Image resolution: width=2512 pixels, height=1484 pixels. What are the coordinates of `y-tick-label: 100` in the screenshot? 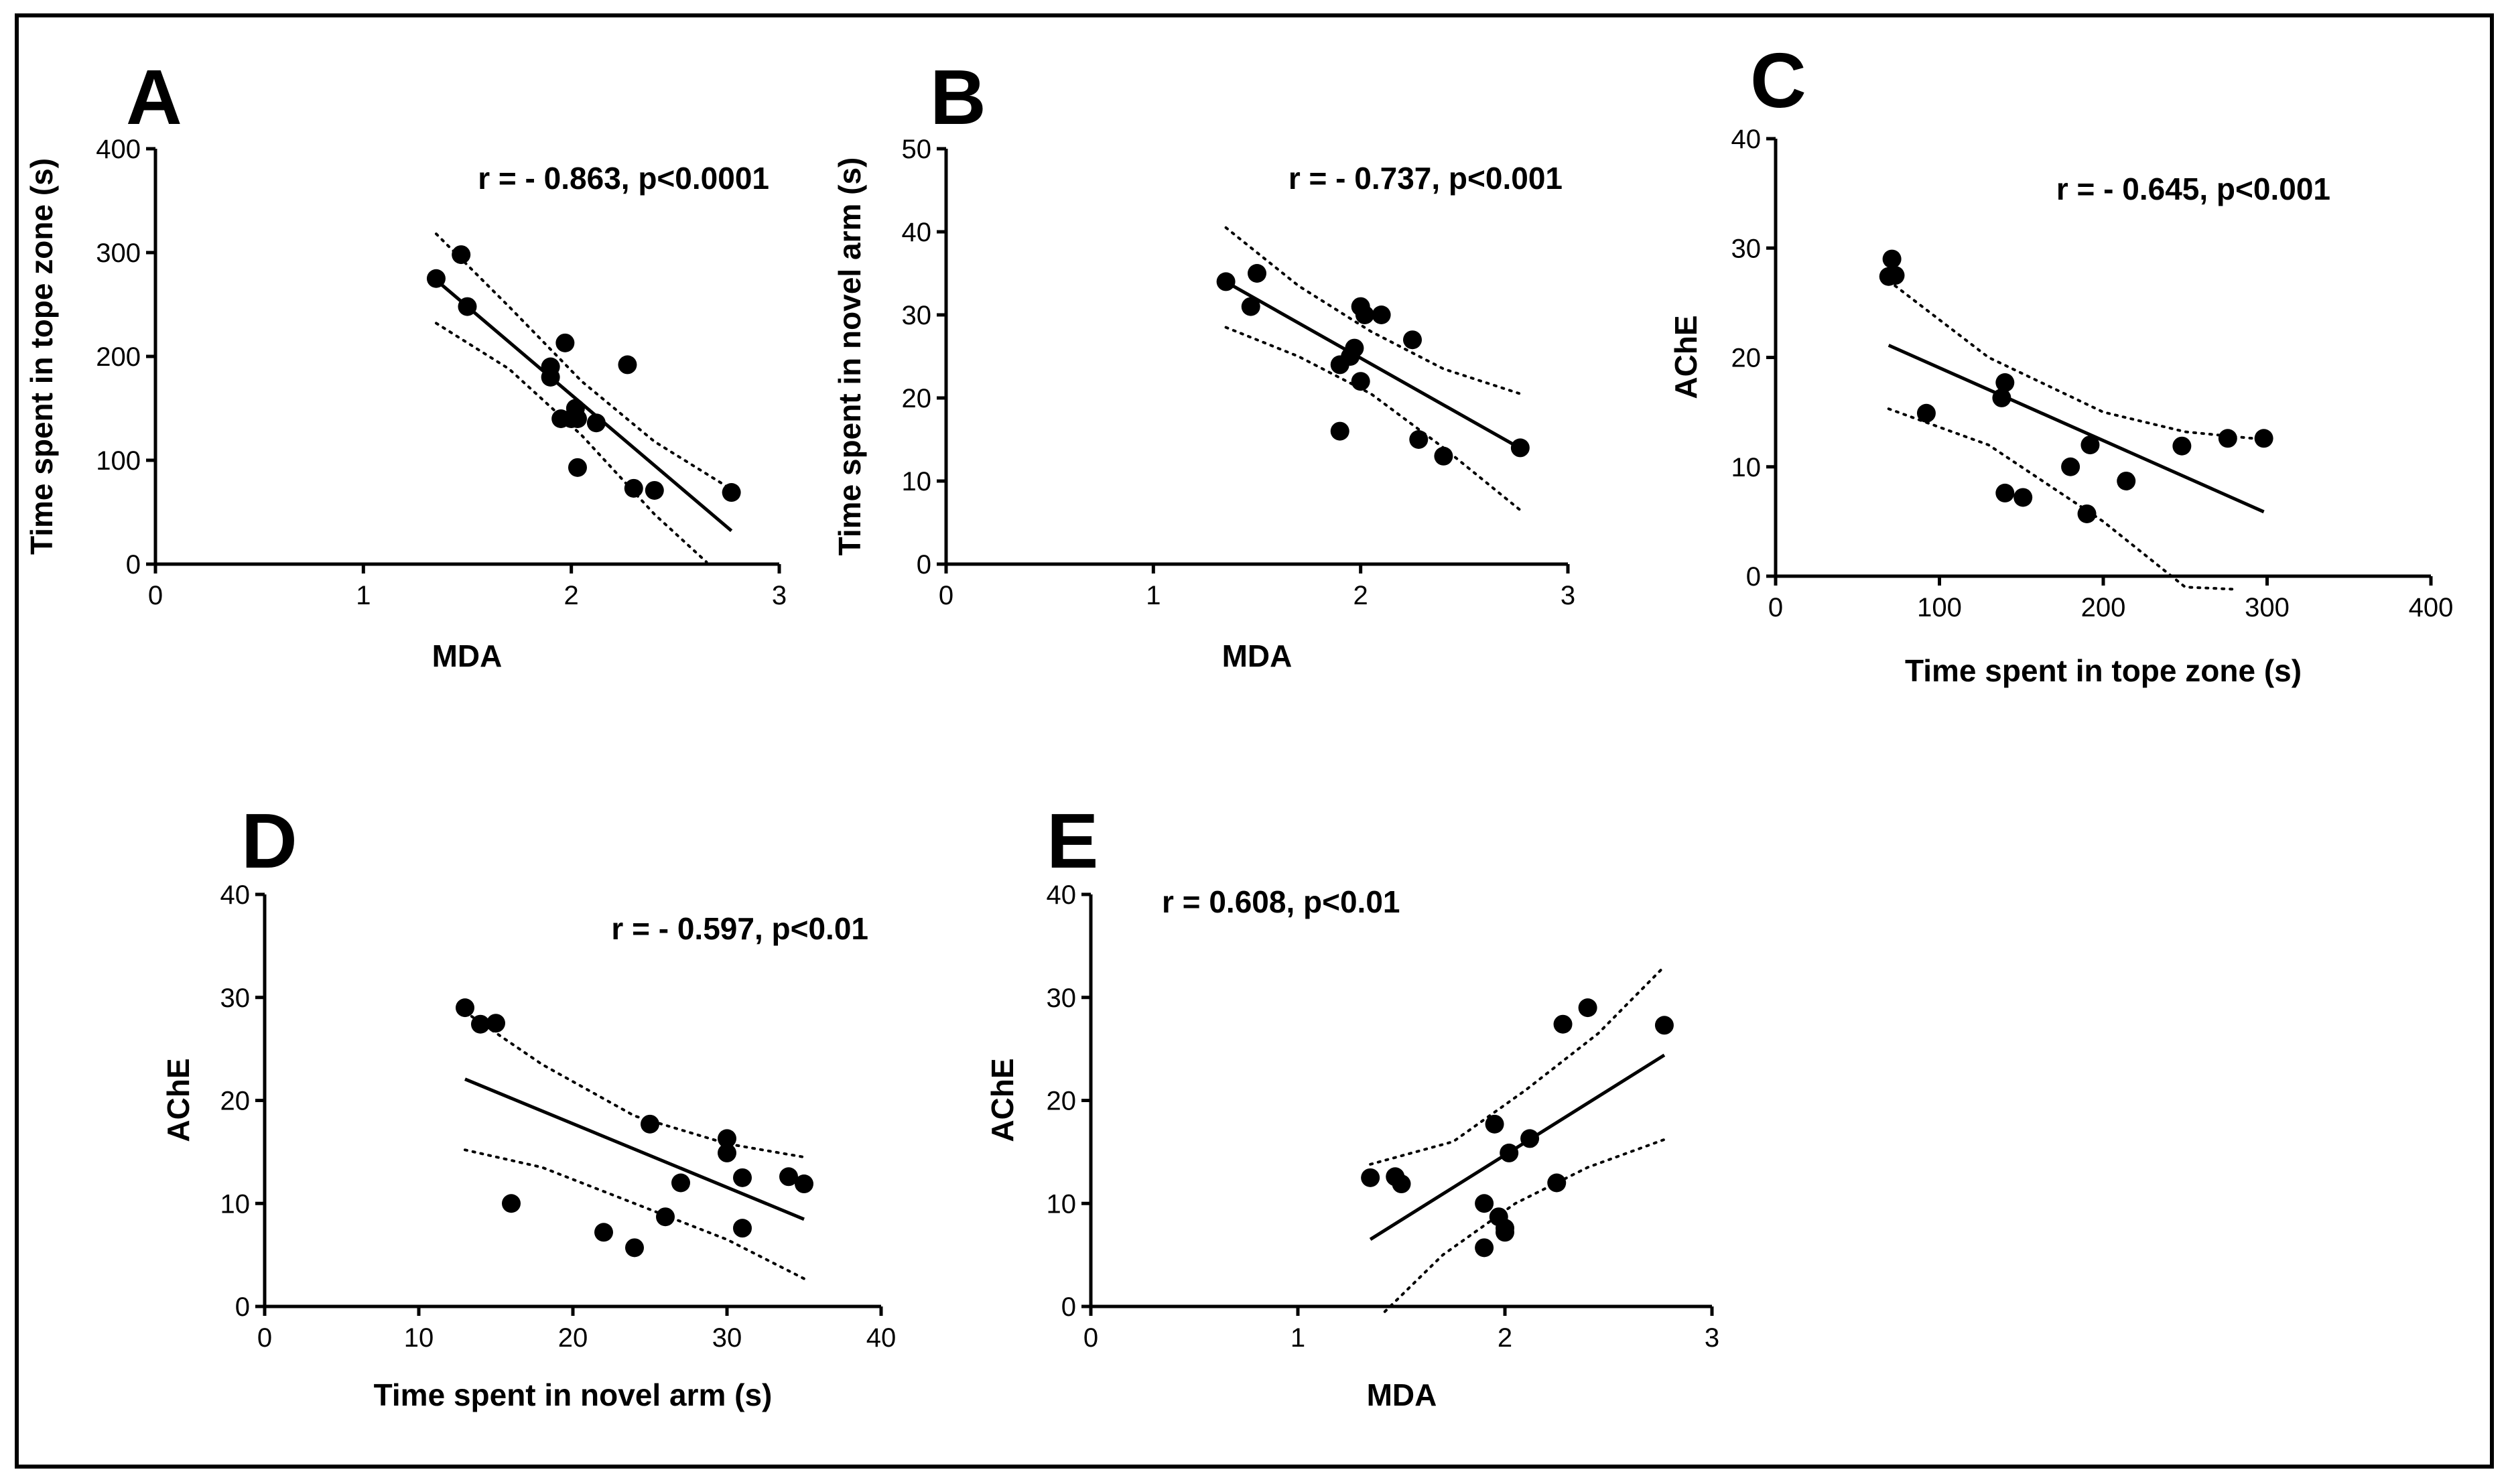 It's located at (118, 461).